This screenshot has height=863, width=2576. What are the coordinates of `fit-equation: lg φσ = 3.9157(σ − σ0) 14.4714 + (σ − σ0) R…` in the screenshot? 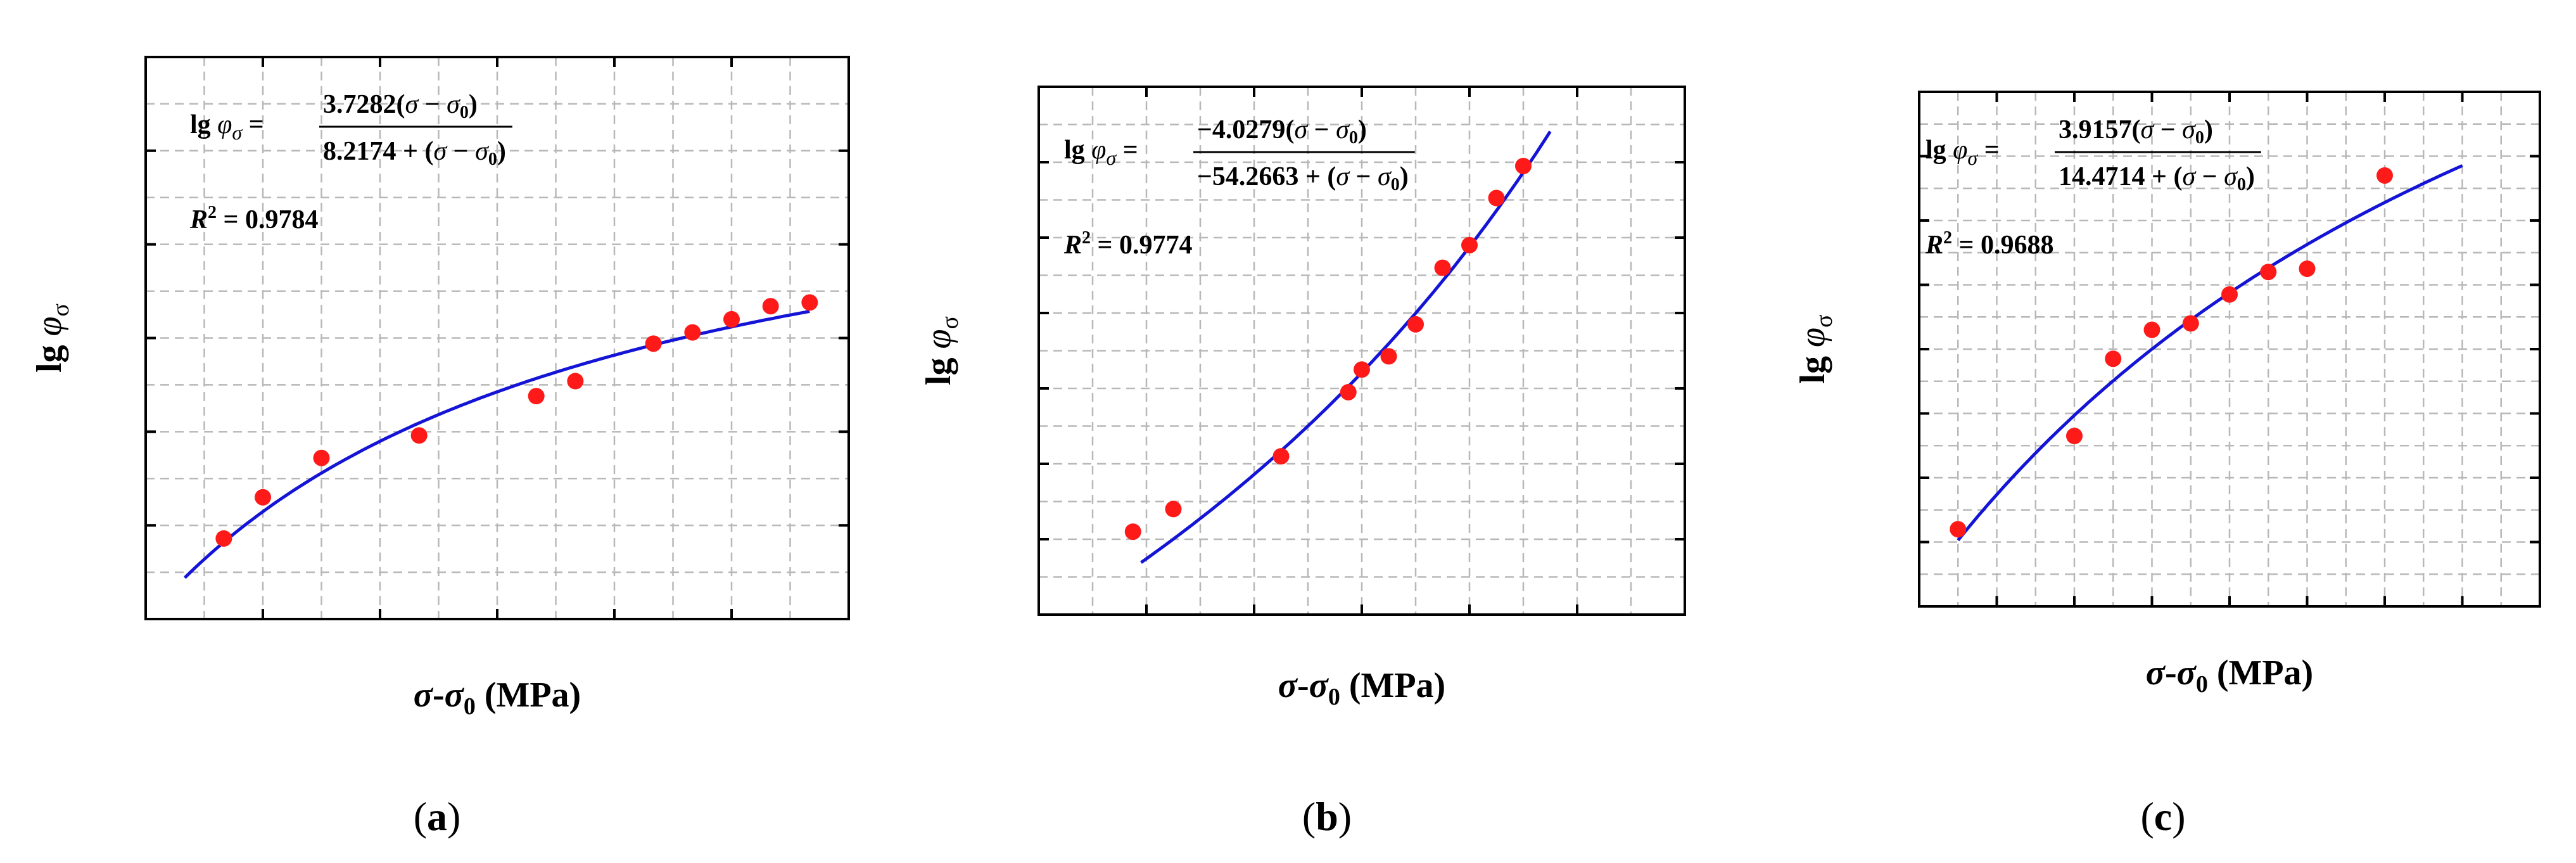 It's located at (2093, 187).